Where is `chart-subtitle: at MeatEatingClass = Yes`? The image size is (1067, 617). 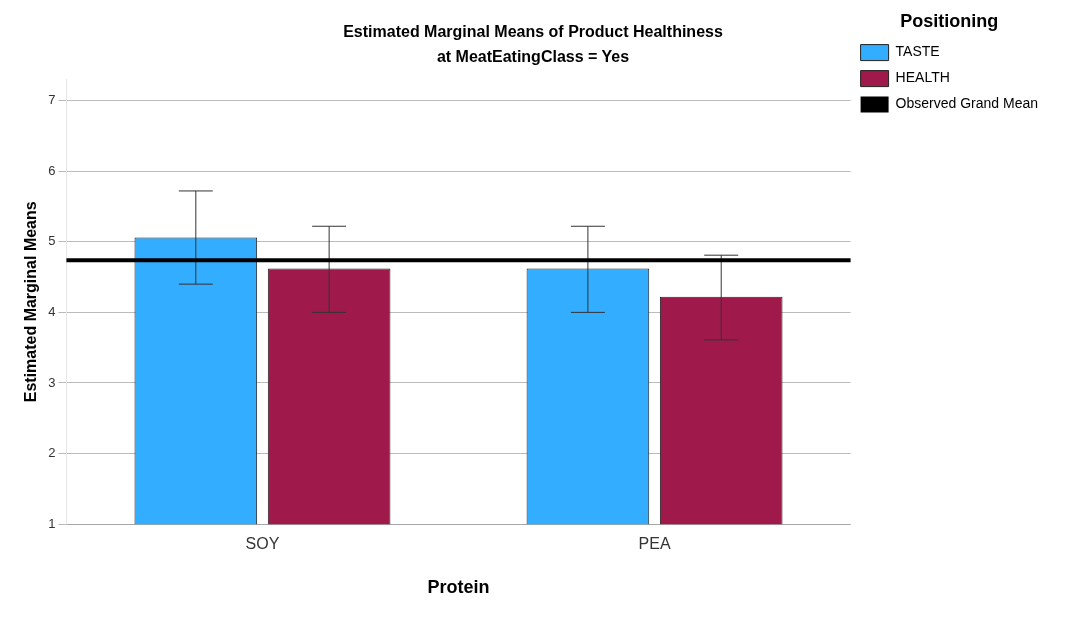 chart-subtitle: at MeatEatingClass = Yes is located at coordinates (533, 57).